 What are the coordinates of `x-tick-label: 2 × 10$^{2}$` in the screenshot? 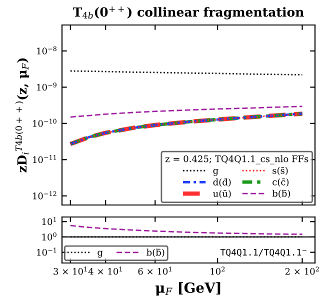 It's located at (302, 270).